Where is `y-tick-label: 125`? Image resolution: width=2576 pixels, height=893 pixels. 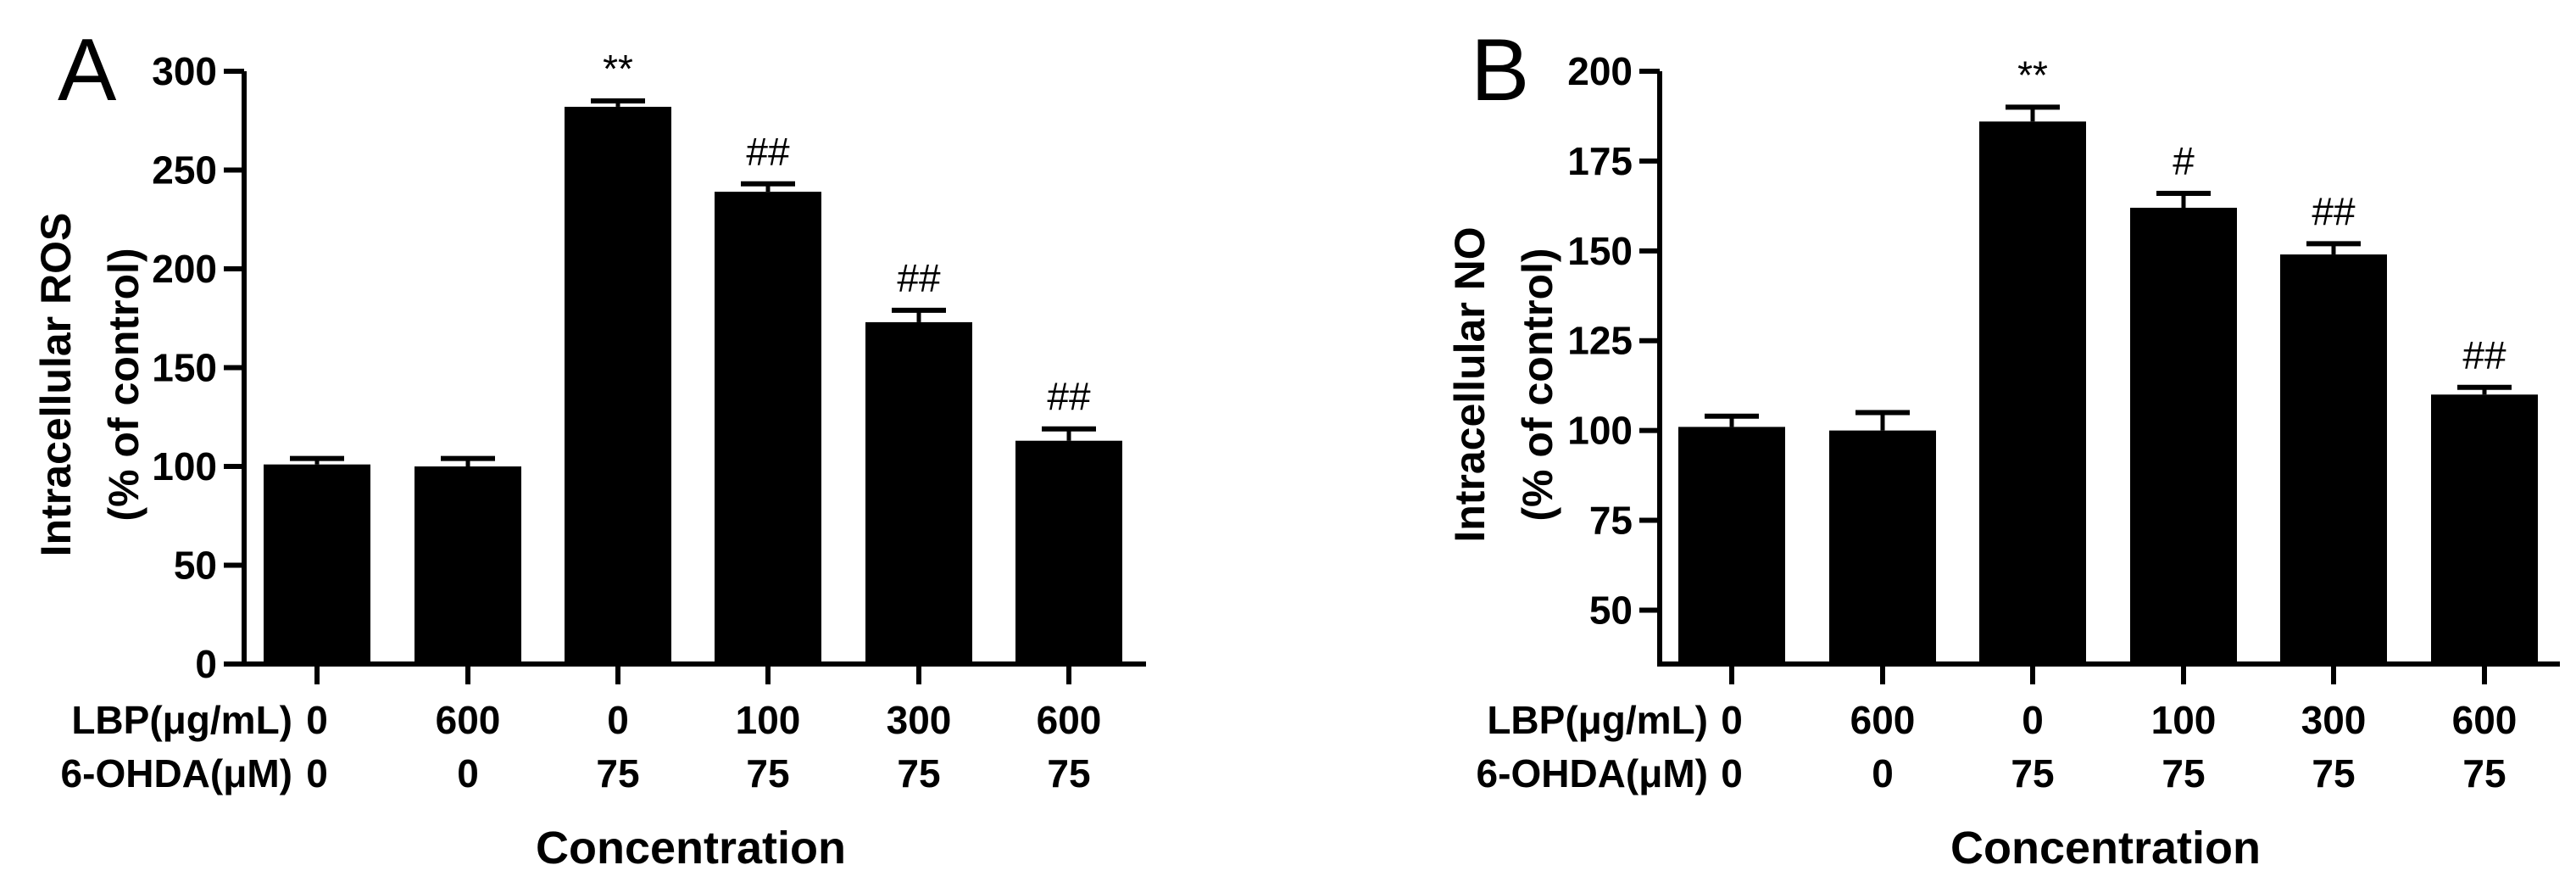
y-tick-label: 125 is located at coordinates (1600, 341).